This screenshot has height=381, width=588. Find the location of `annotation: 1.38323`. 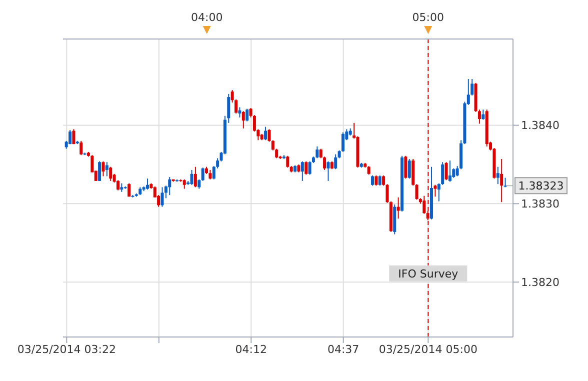

annotation: 1.38323 is located at coordinates (541, 186).